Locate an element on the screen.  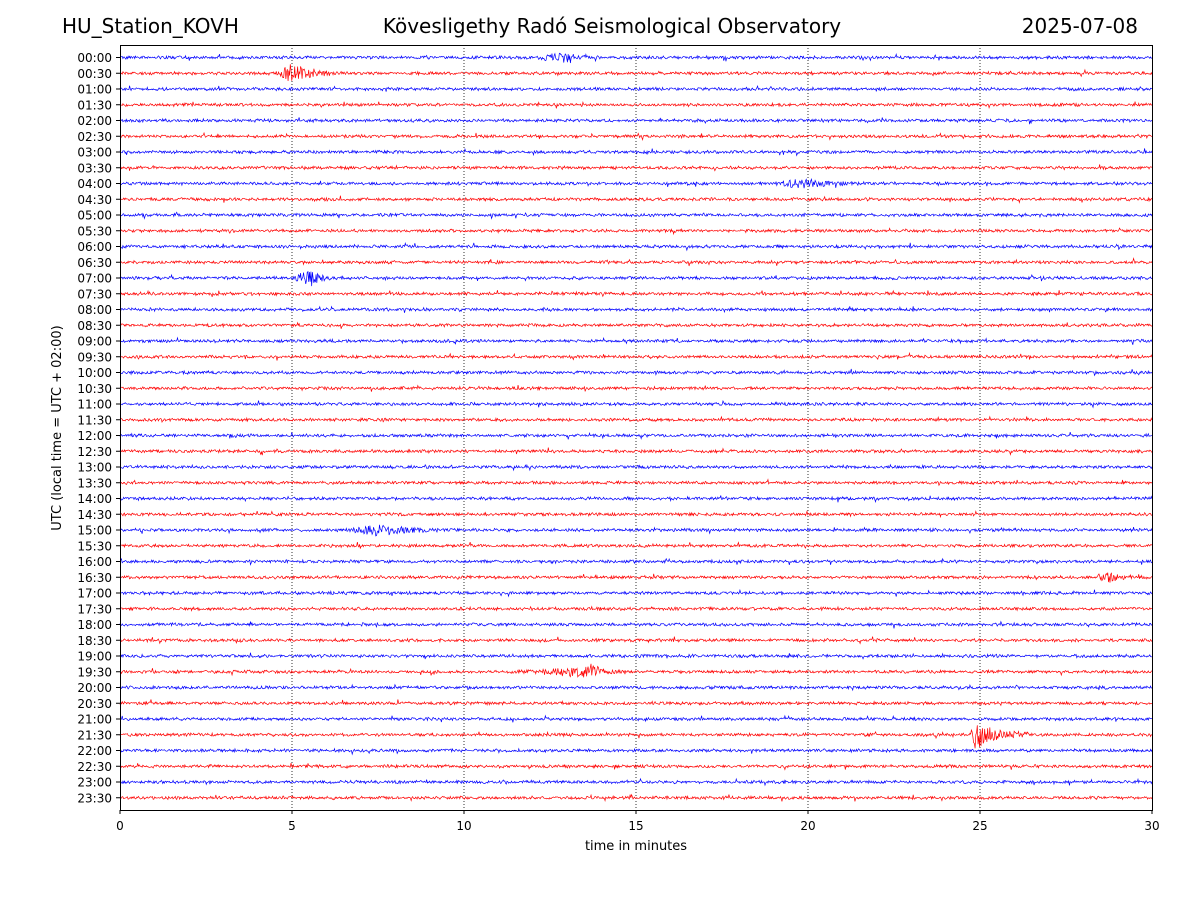
y-tick-label: 02:00 is located at coordinates (94, 121).